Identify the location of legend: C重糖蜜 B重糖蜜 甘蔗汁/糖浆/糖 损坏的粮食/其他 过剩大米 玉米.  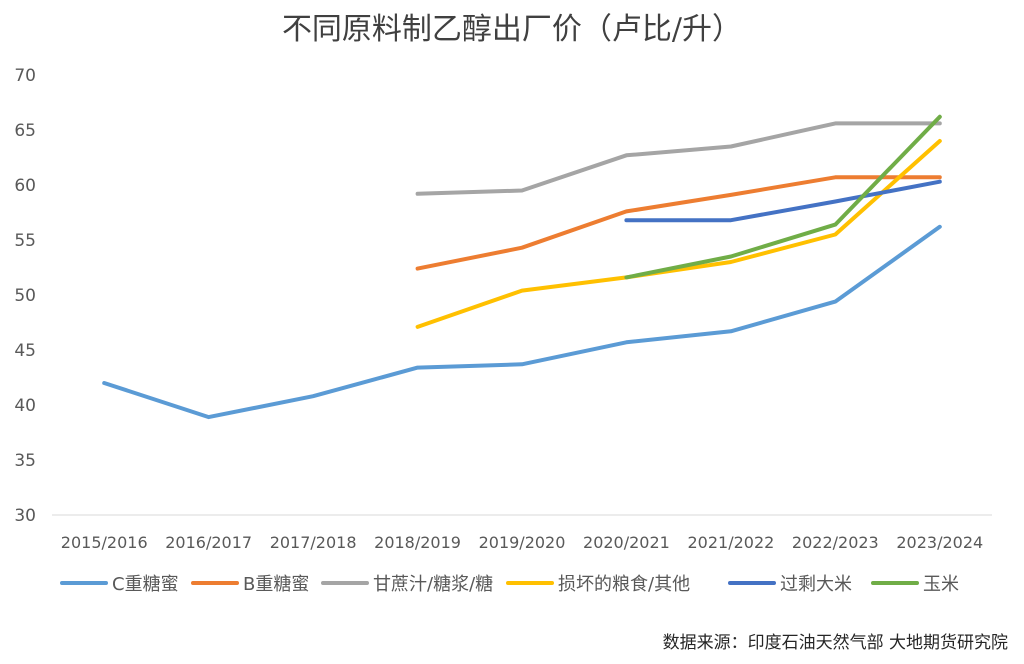
(509, 584).